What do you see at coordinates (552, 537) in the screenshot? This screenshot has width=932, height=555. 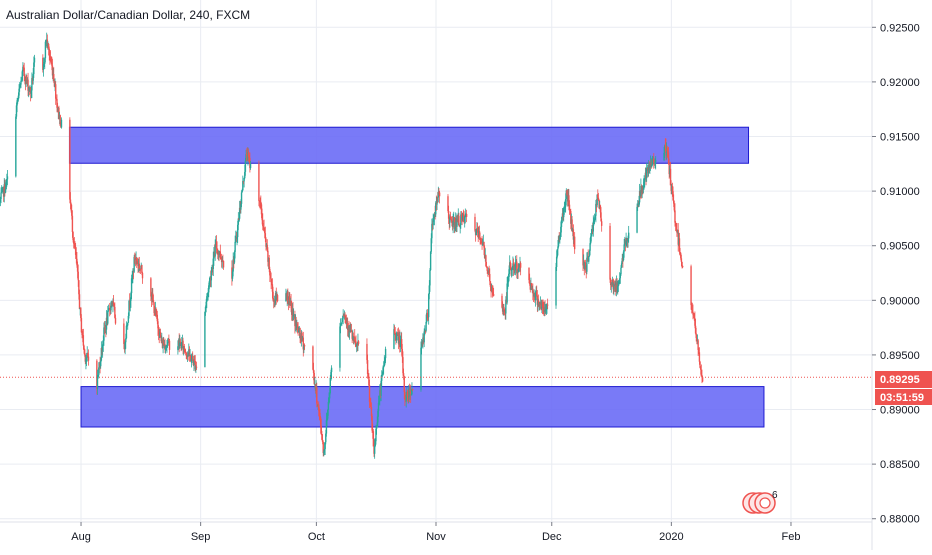 I see `x-tick-label: Dec` at bounding box center [552, 537].